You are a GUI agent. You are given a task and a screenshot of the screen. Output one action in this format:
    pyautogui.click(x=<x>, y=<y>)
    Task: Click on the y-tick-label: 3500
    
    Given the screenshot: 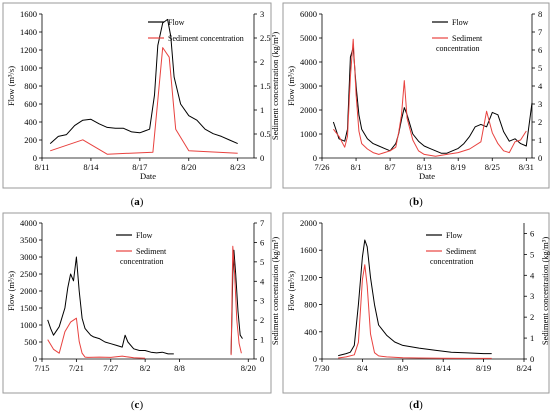 What is the action you would take?
    pyautogui.click(x=28, y=240)
    